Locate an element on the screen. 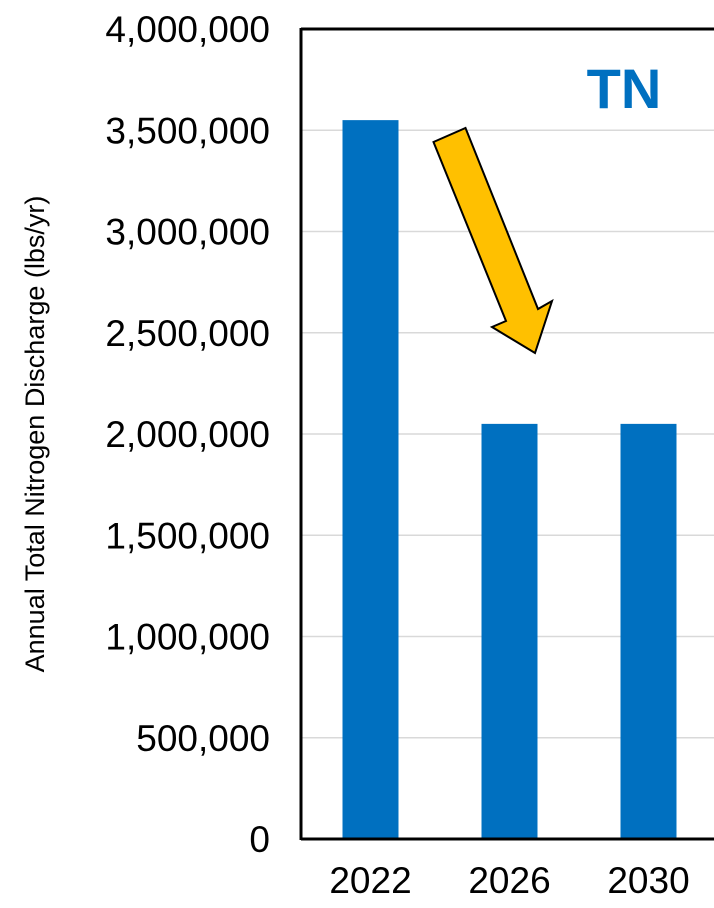 This screenshot has height=908, width=714. y-tick-label: 1,500,000 is located at coordinates (187, 535).